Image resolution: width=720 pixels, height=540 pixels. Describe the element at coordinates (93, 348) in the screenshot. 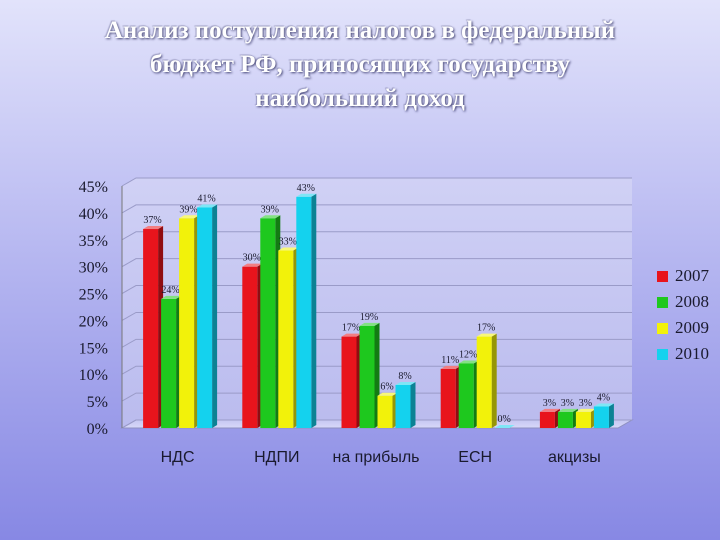

I see `y-tick-label: 15%` at that location.